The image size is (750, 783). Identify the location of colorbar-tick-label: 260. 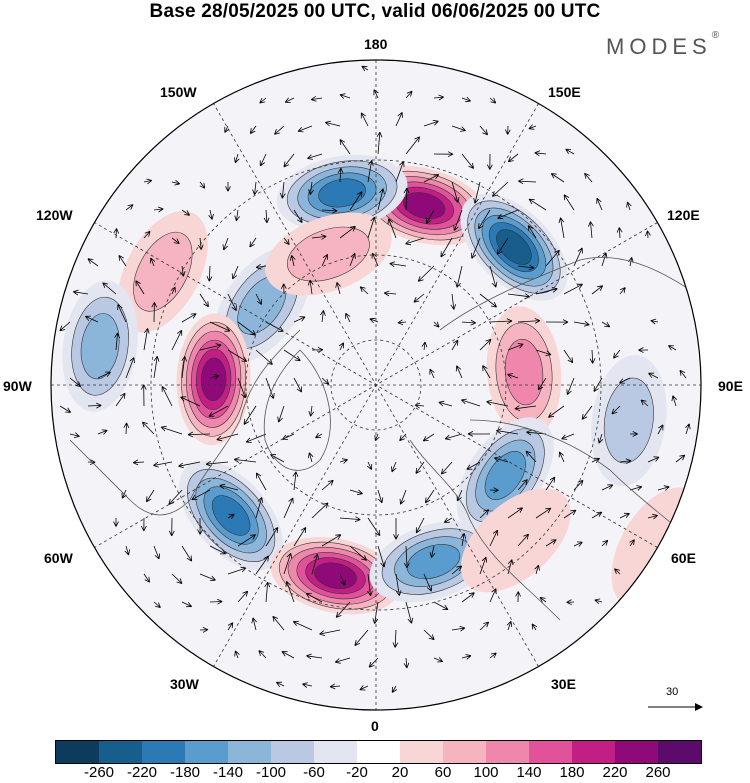
(658, 772).